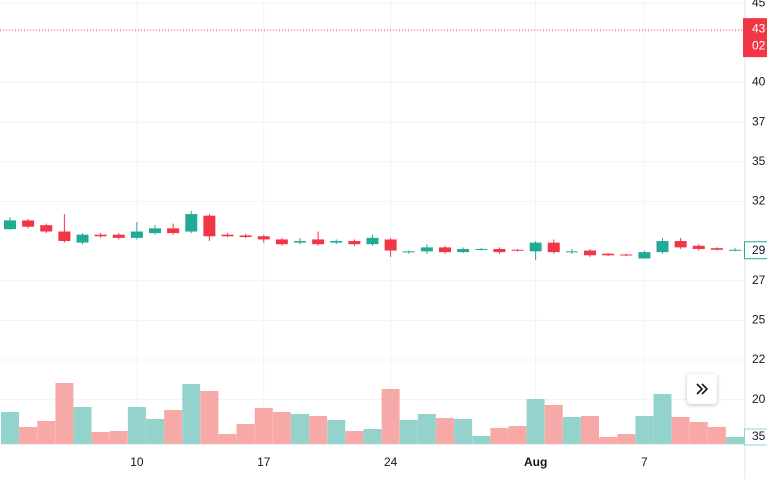 The width and height of the screenshot is (767, 494). I want to click on y-tick-label: 35, so click(759, 161).